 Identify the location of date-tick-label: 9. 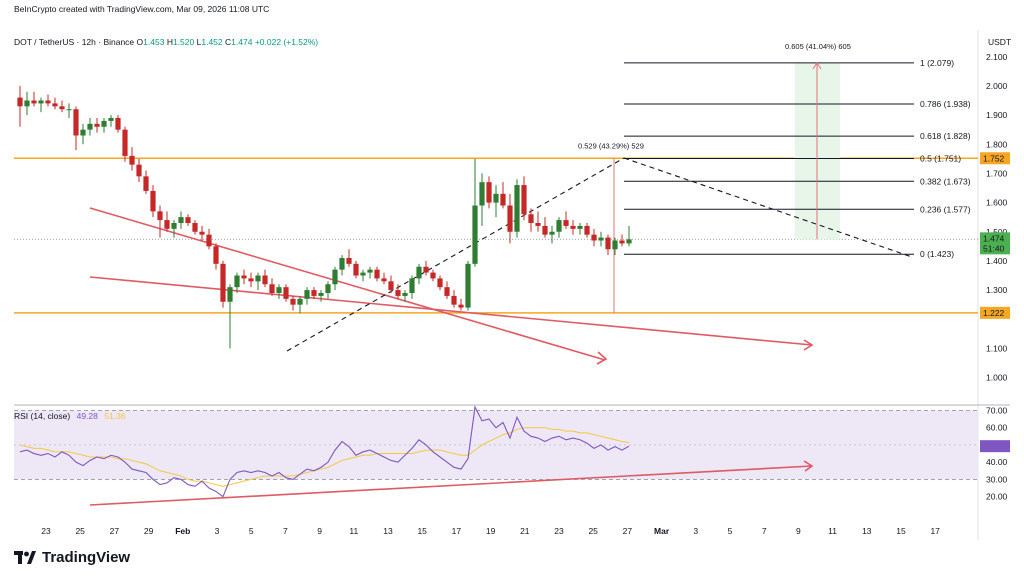
(798, 531).